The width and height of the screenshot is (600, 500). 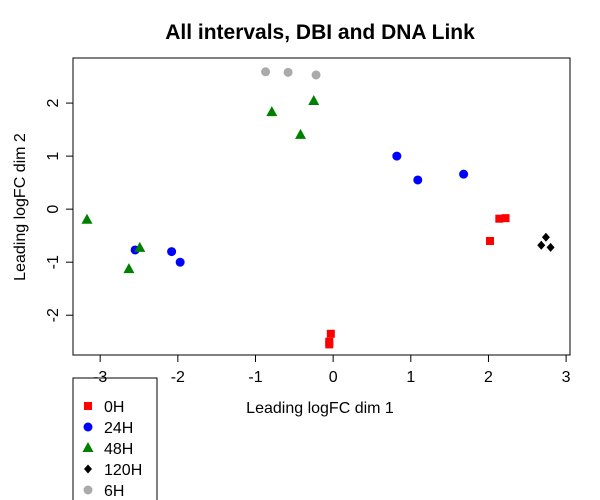 I want to click on legend-label-24h: 24H, so click(x=118, y=428).